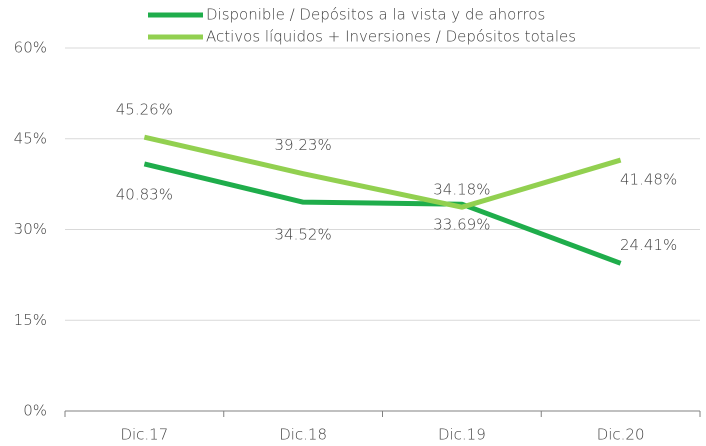  Describe the element at coordinates (462, 435) in the screenshot. I see `x-tick-label: Dic.19` at that location.